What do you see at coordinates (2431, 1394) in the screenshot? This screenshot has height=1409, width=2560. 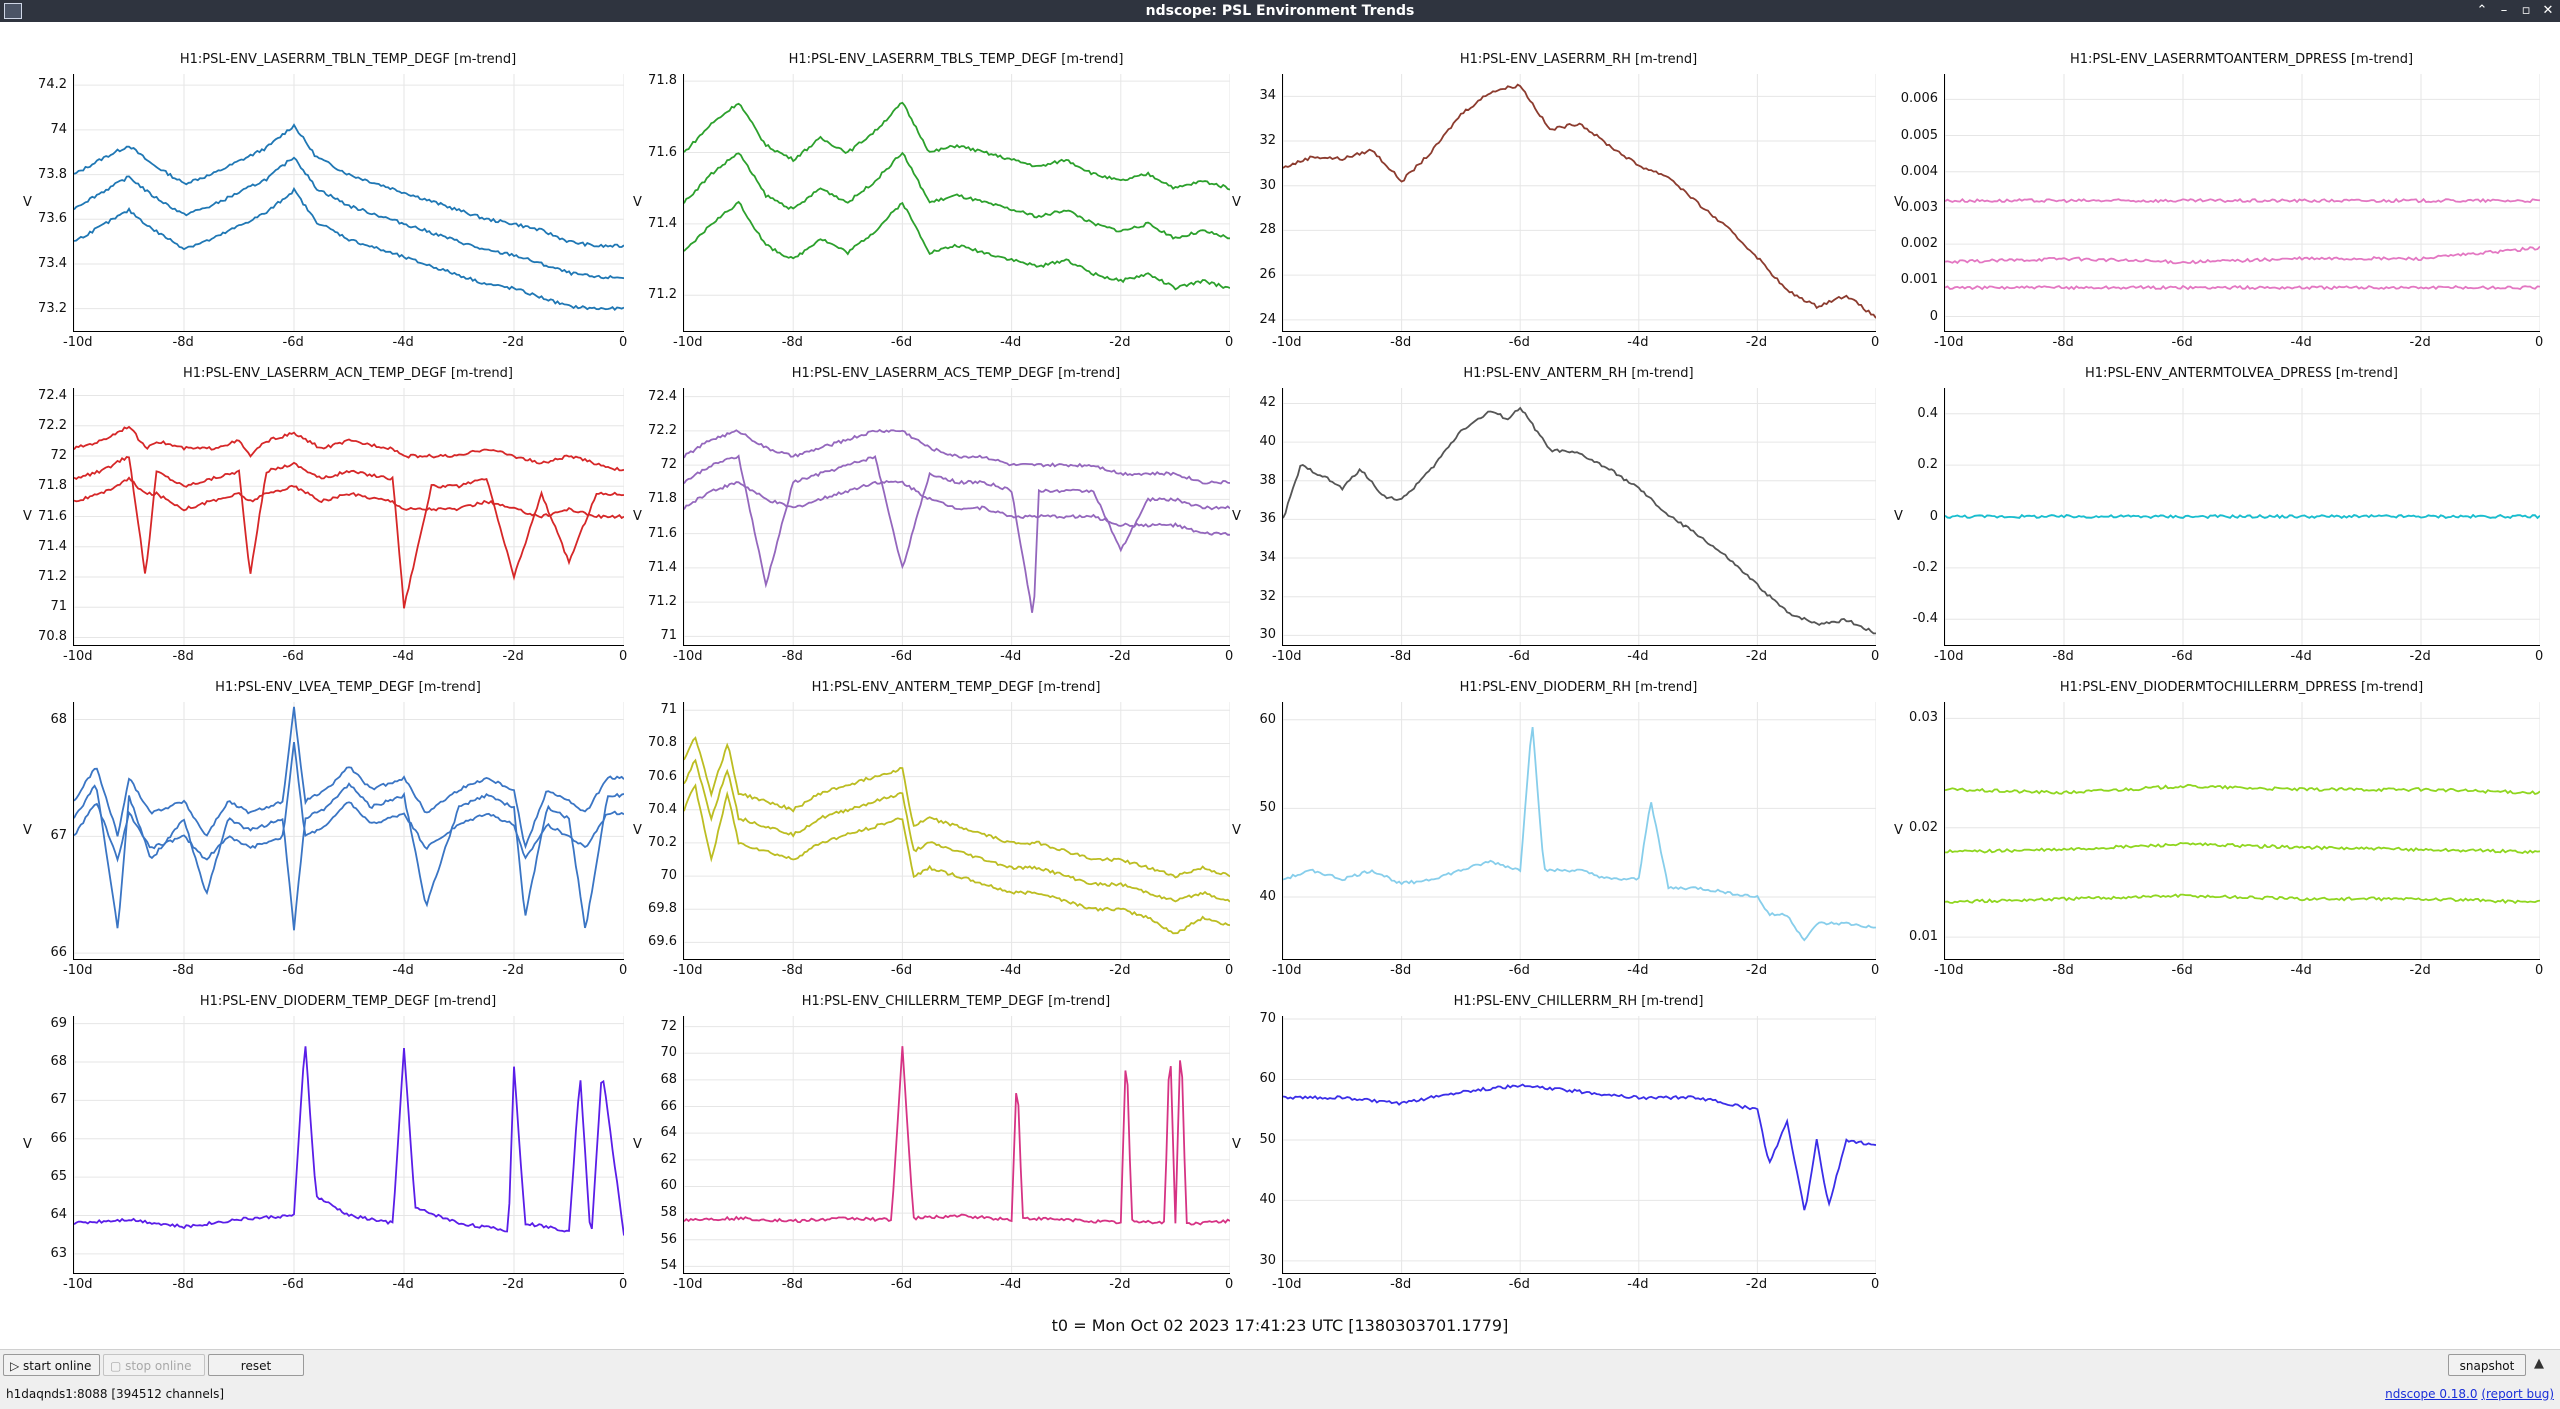 I see `version-link: ndscope 0.18.0` at bounding box center [2431, 1394].